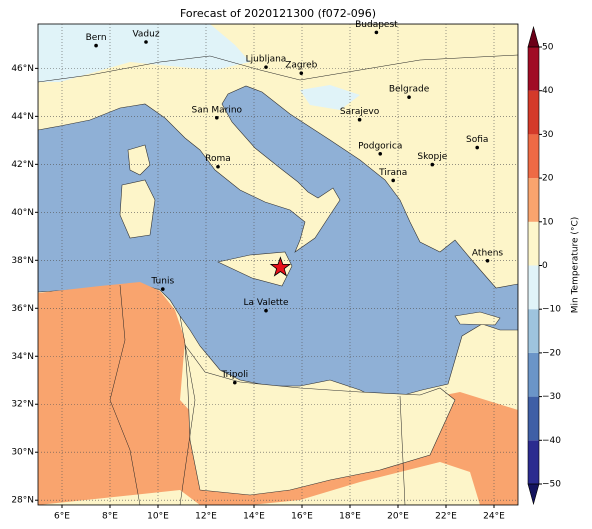 The height and width of the screenshot is (529, 592). What do you see at coordinates (551, 397) in the screenshot?
I see `colorbar-tick-label: −30` at bounding box center [551, 397].